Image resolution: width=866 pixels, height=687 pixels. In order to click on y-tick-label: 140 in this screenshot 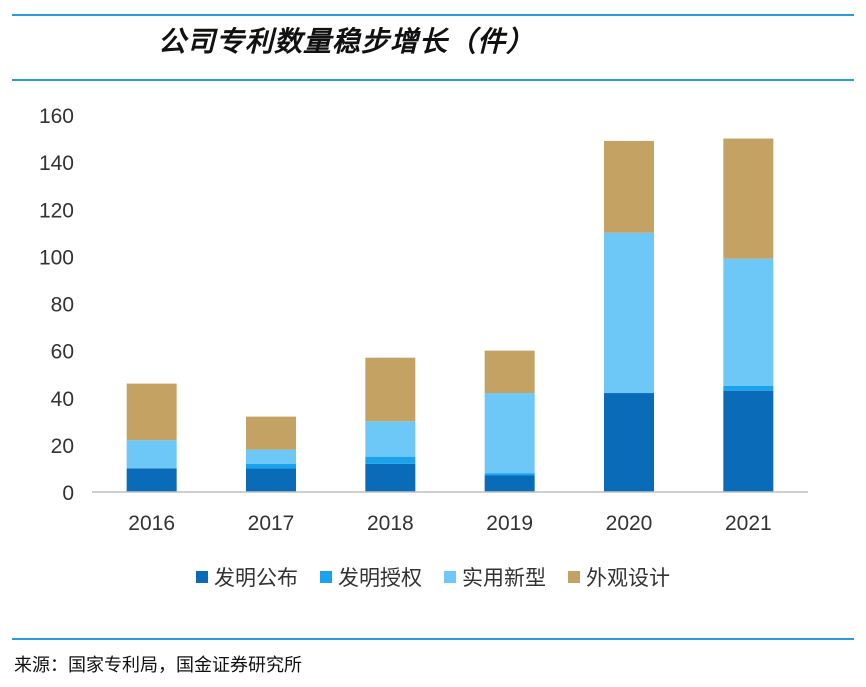, I will do `click(56, 163)`.